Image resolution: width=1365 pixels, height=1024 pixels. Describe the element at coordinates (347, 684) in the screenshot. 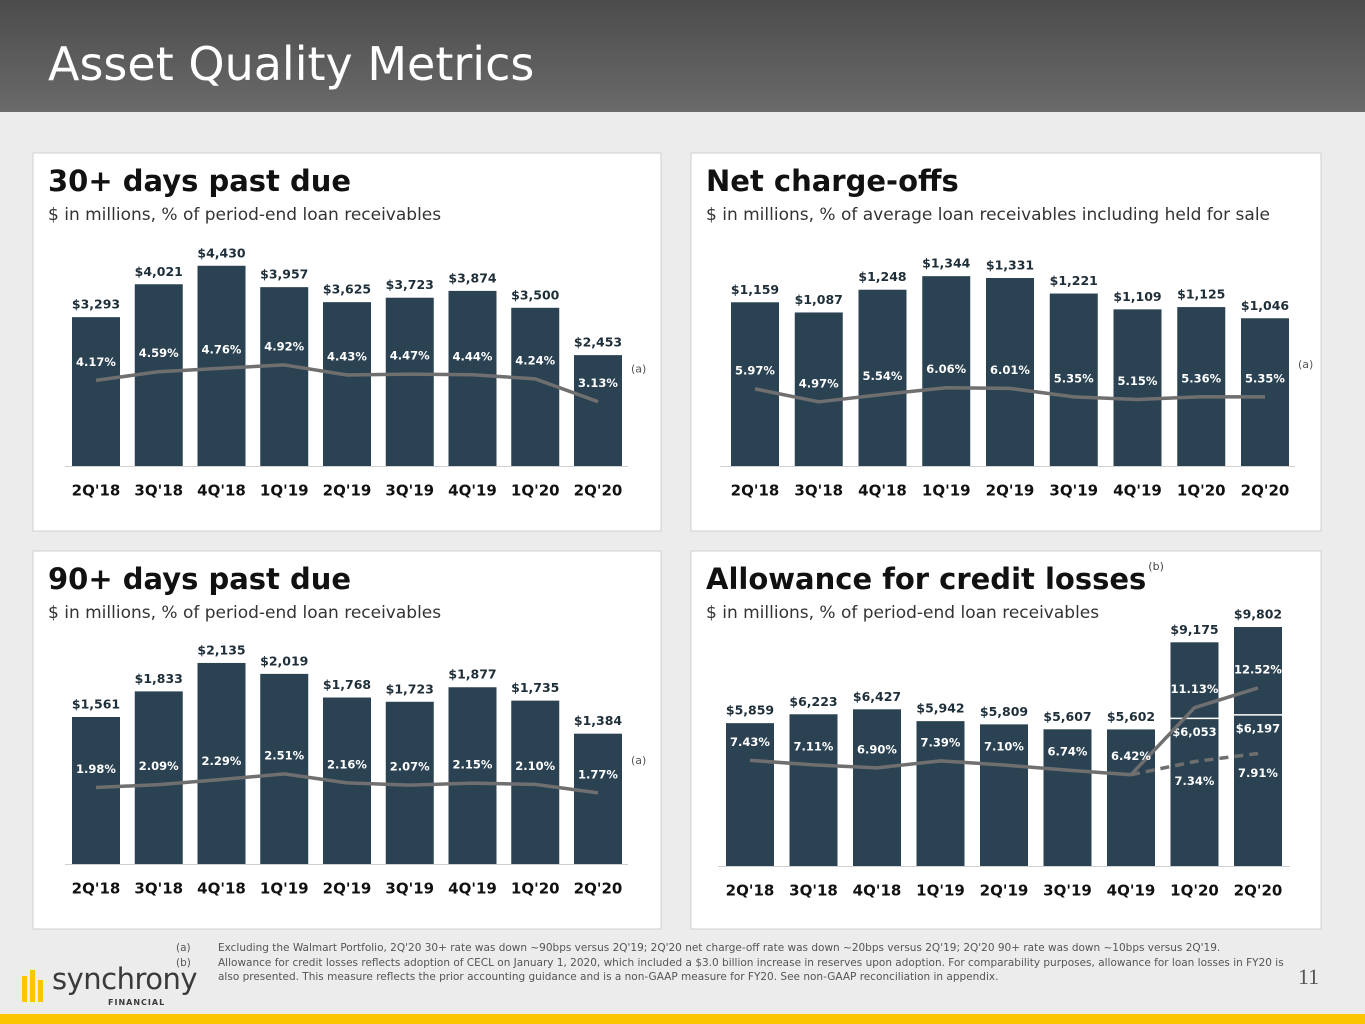

I see `bar-value-label: $1,768` at that location.